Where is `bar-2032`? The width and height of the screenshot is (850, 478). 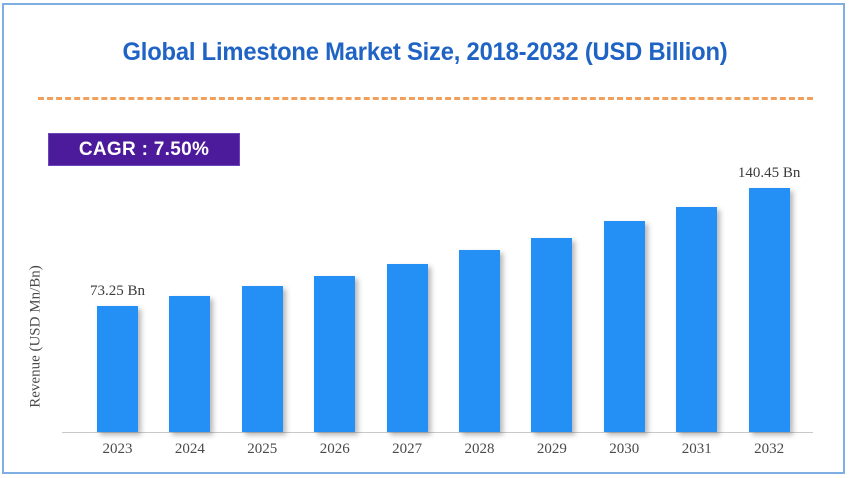
bar-2032 is located at coordinates (769, 310).